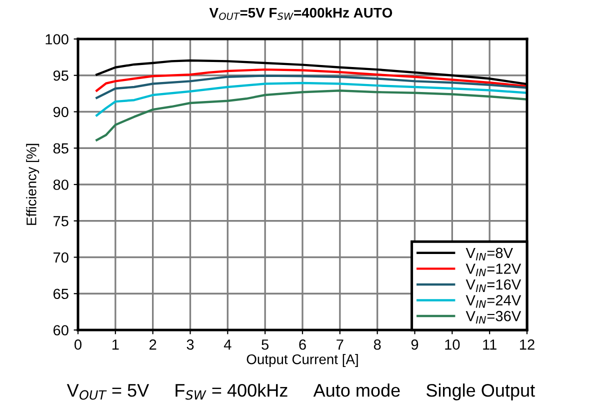 This screenshot has width=602, height=409. Describe the element at coordinates (265, 345) in the screenshot. I see `x-tick-label: 5` at that location.